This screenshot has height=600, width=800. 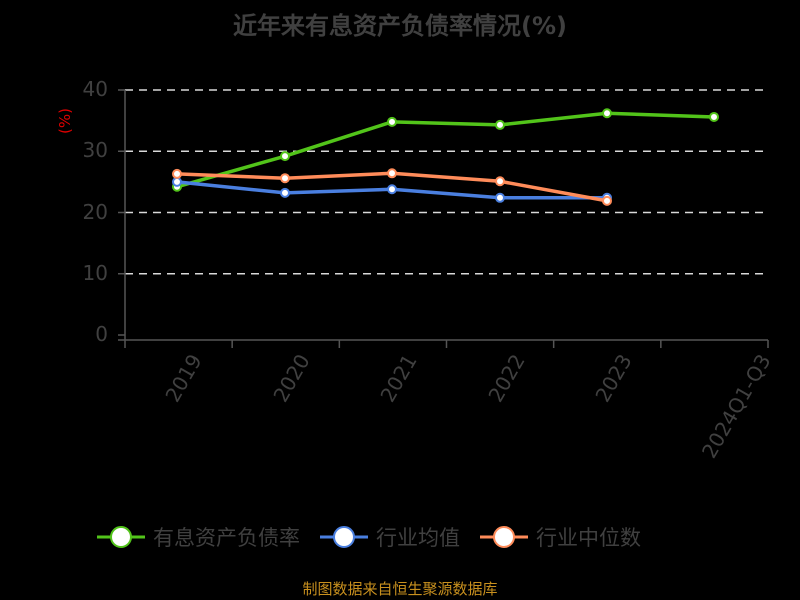 I want to click on legend-item: 有息资产负债率, so click(x=197, y=537).